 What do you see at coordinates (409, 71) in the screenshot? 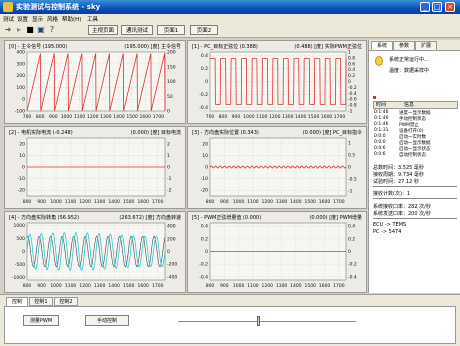
I see `temperature-message: 温度：数据采样中` at bounding box center [409, 71].